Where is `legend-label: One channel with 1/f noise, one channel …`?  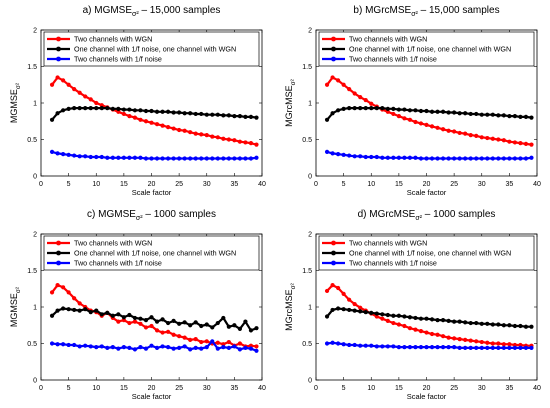
legend-label: One channel with 1/f noise, one channel … is located at coordinates (430, 49).